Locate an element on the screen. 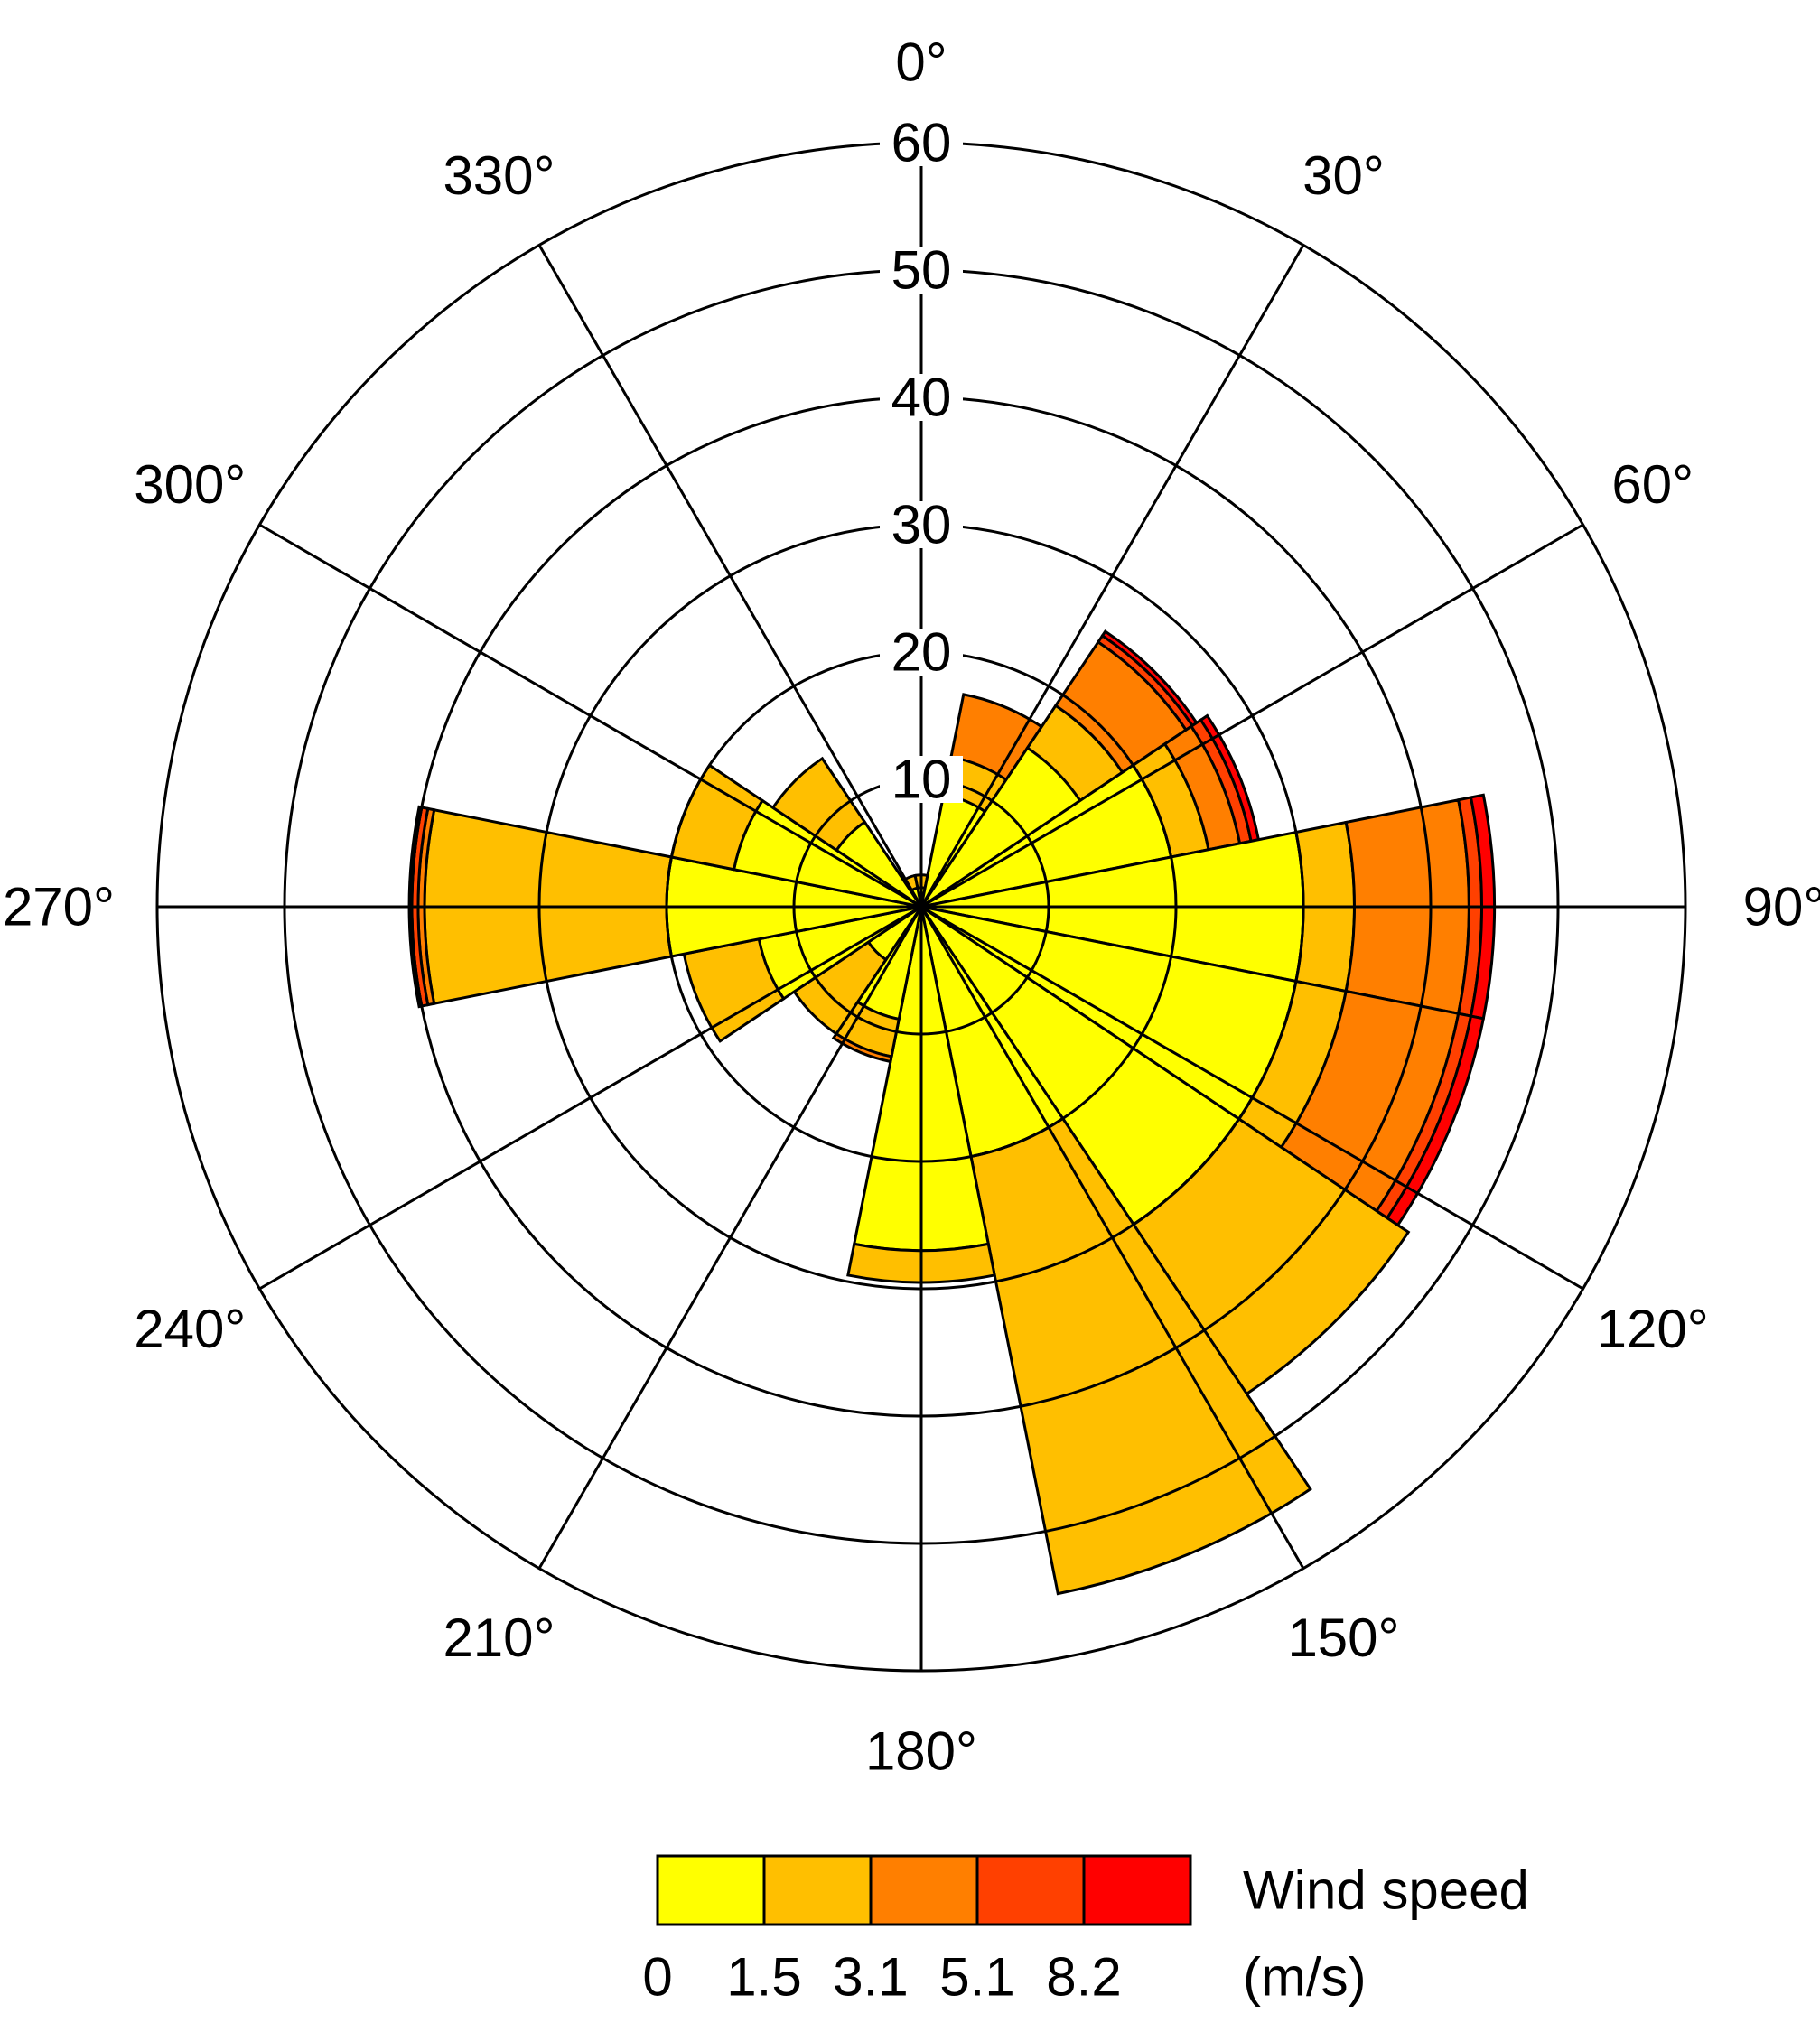  direction-label-180: 180° is located at coordinates (921, 1751).